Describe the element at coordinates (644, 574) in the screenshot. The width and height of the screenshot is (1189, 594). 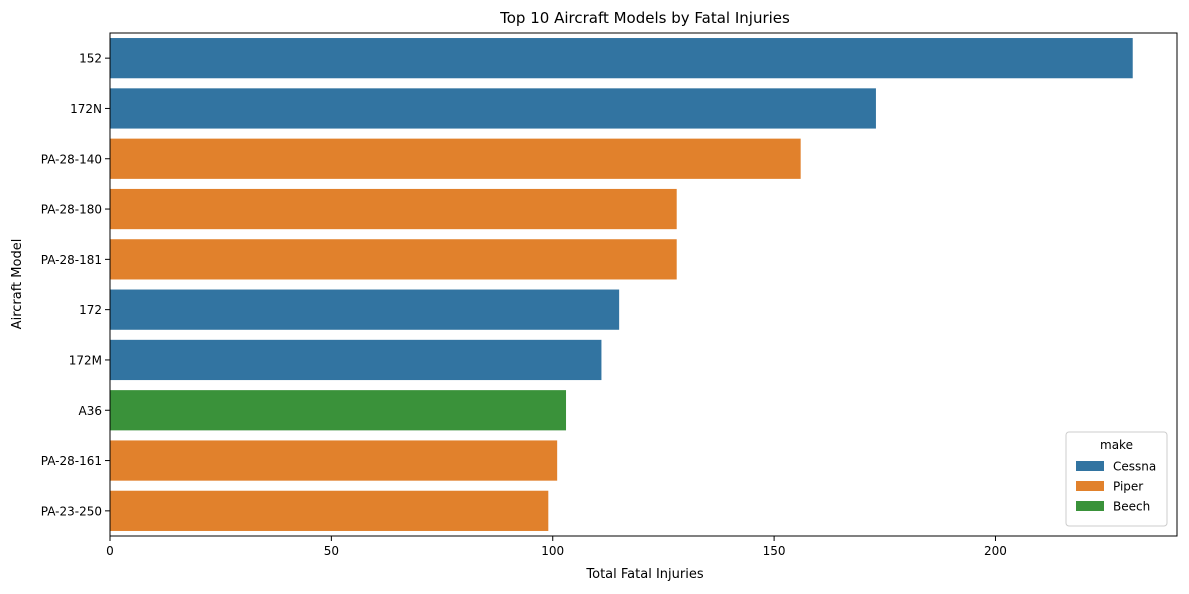
I see `x-axis-label: Total Fatal Injuries` at that location.